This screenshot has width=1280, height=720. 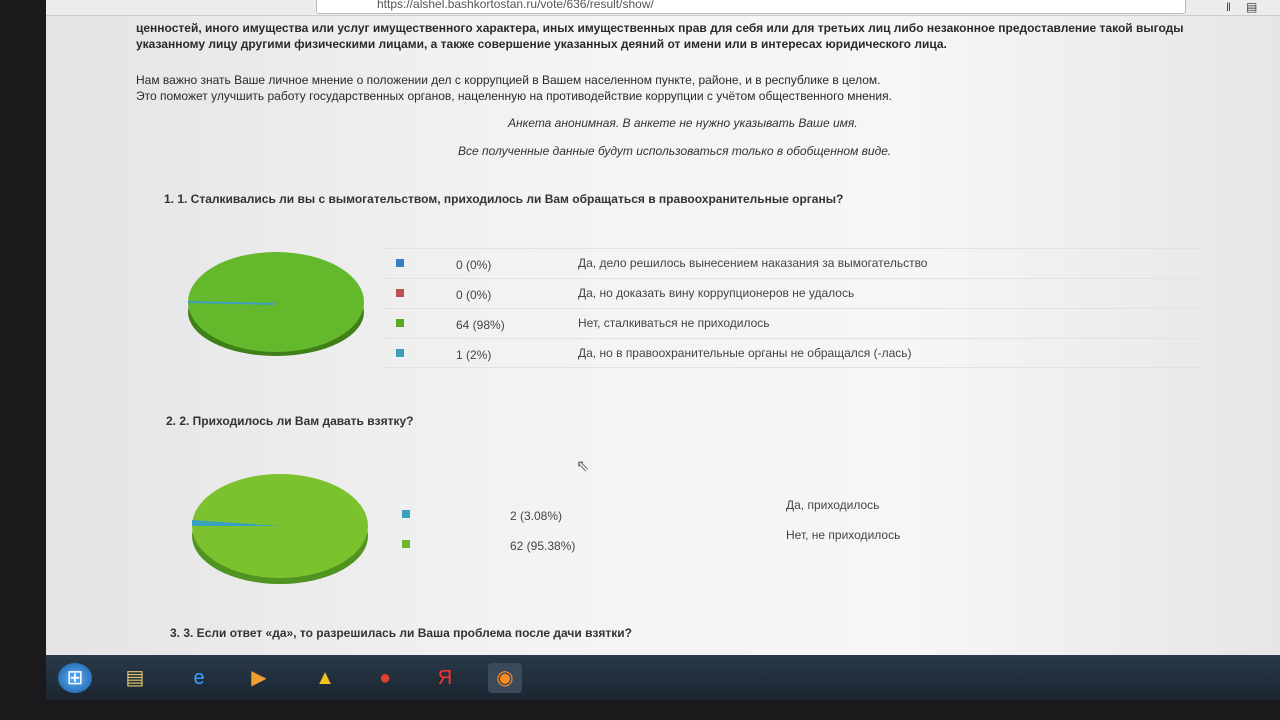 I want to click on app-icon: ▲, so click(x=325, y=678).